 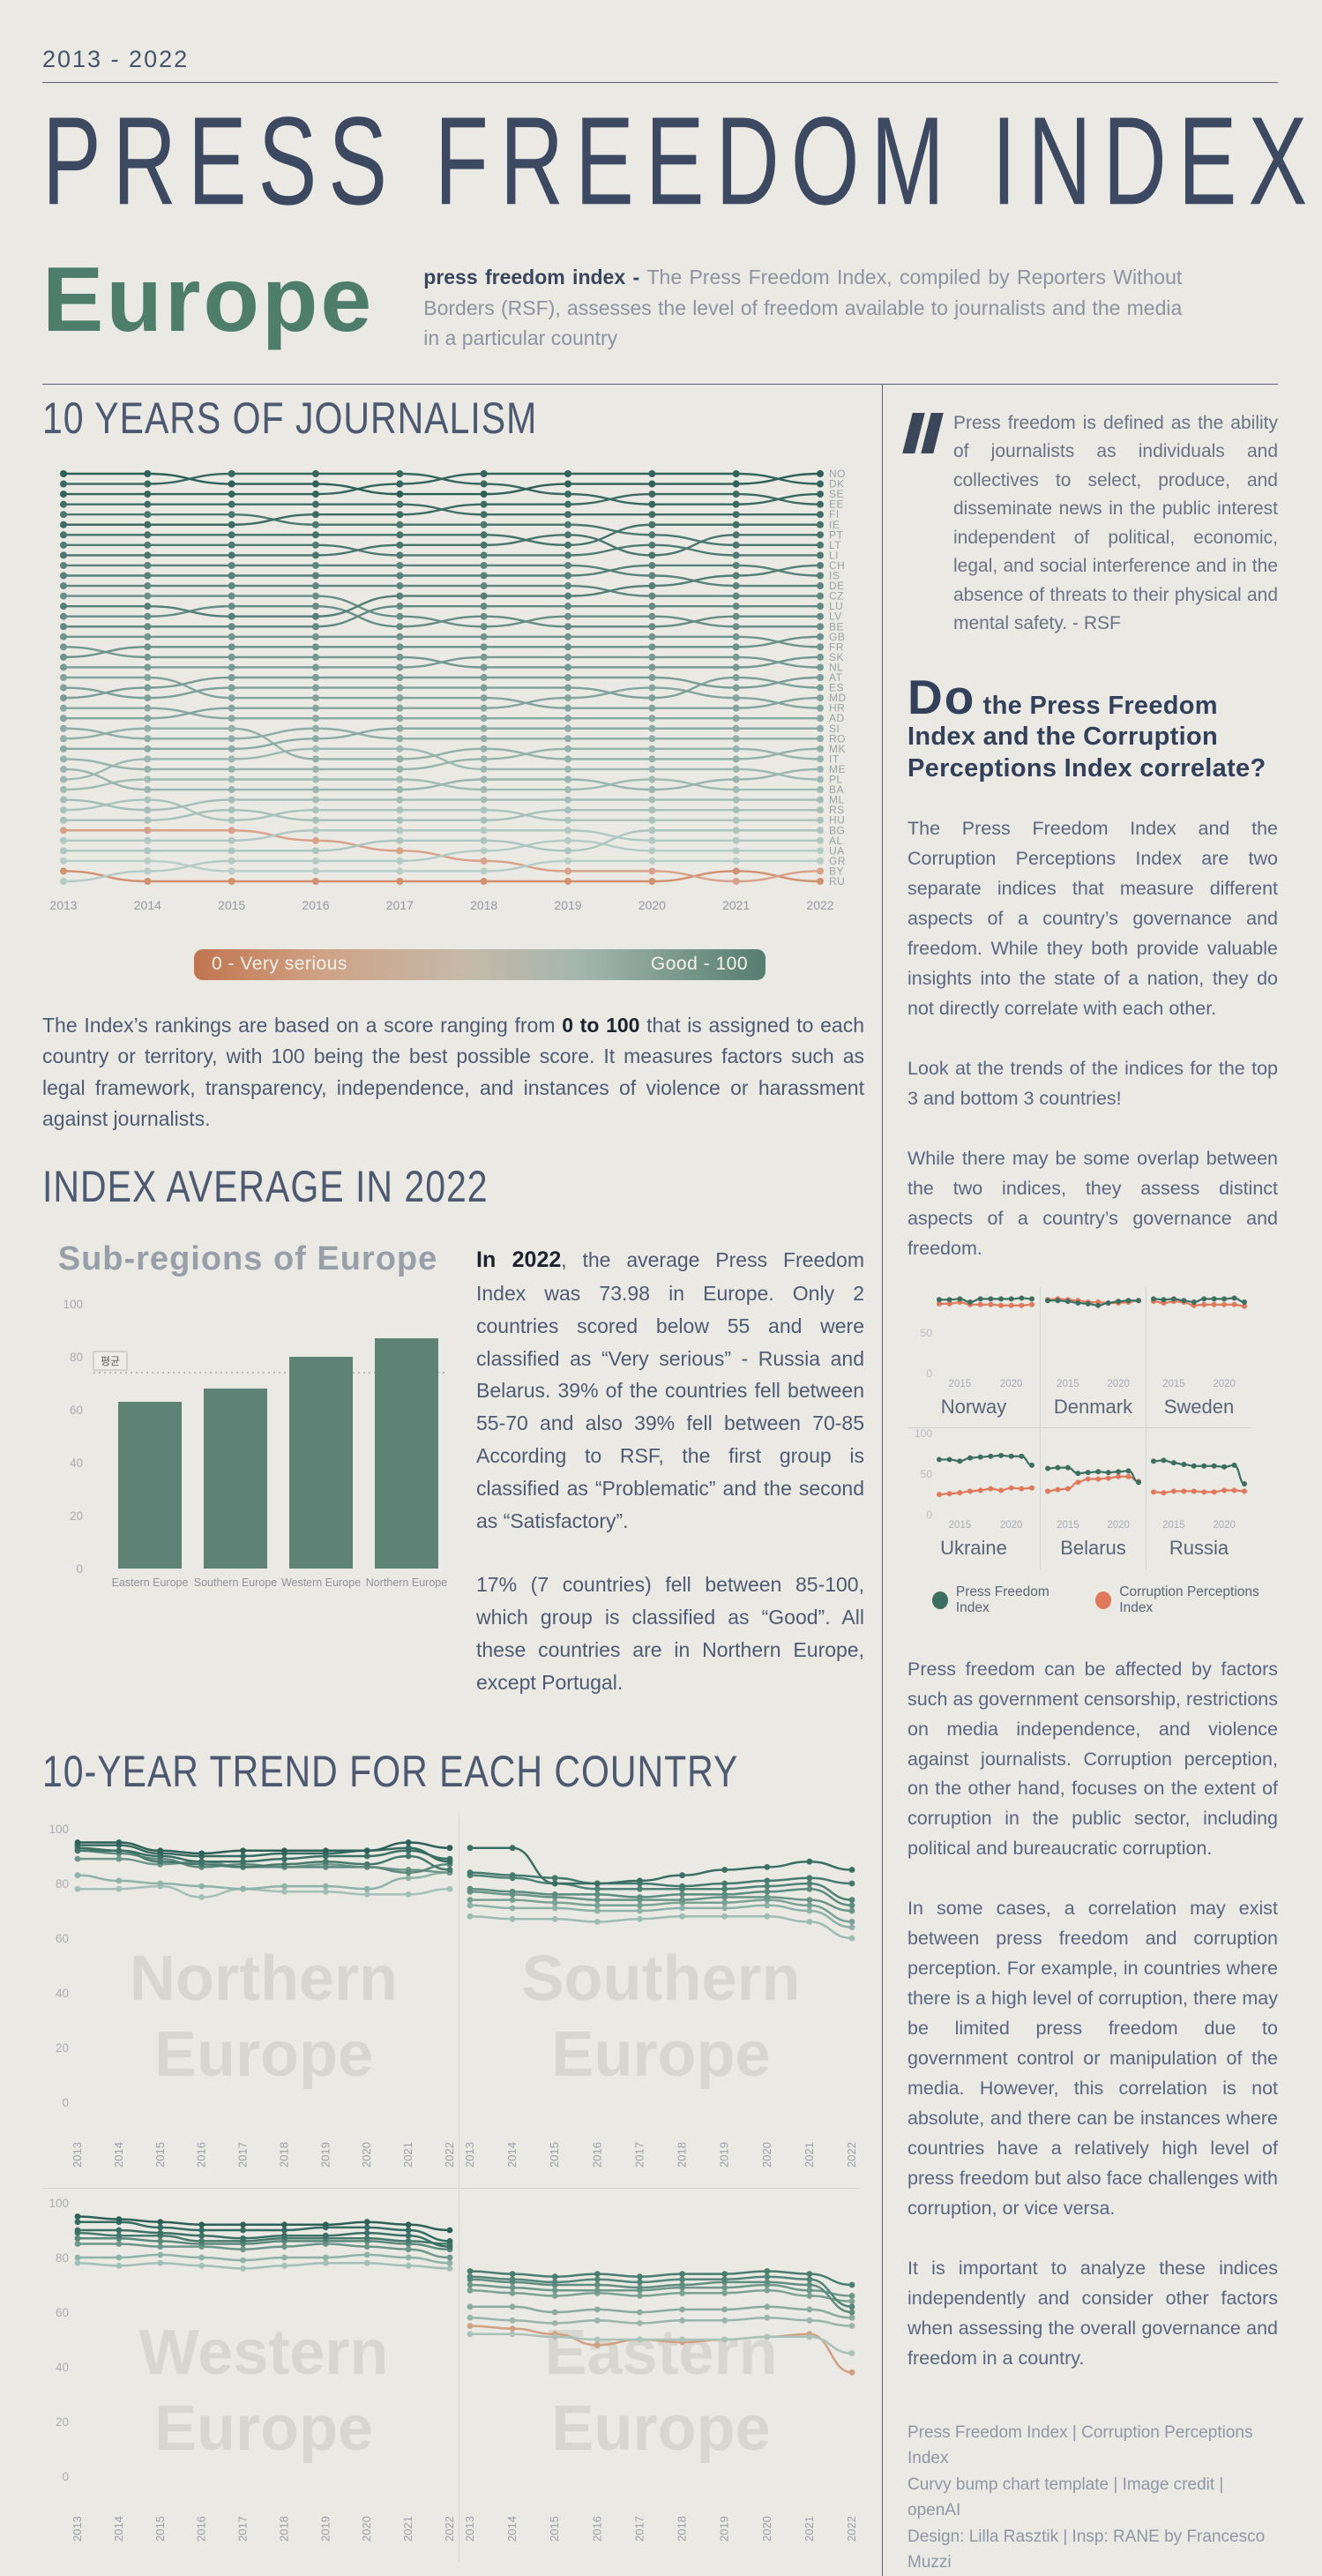 What do you see at coordinates (837, 564) in the screenshot?
I see `svg-text: CH` at bounding box center [837, 564].